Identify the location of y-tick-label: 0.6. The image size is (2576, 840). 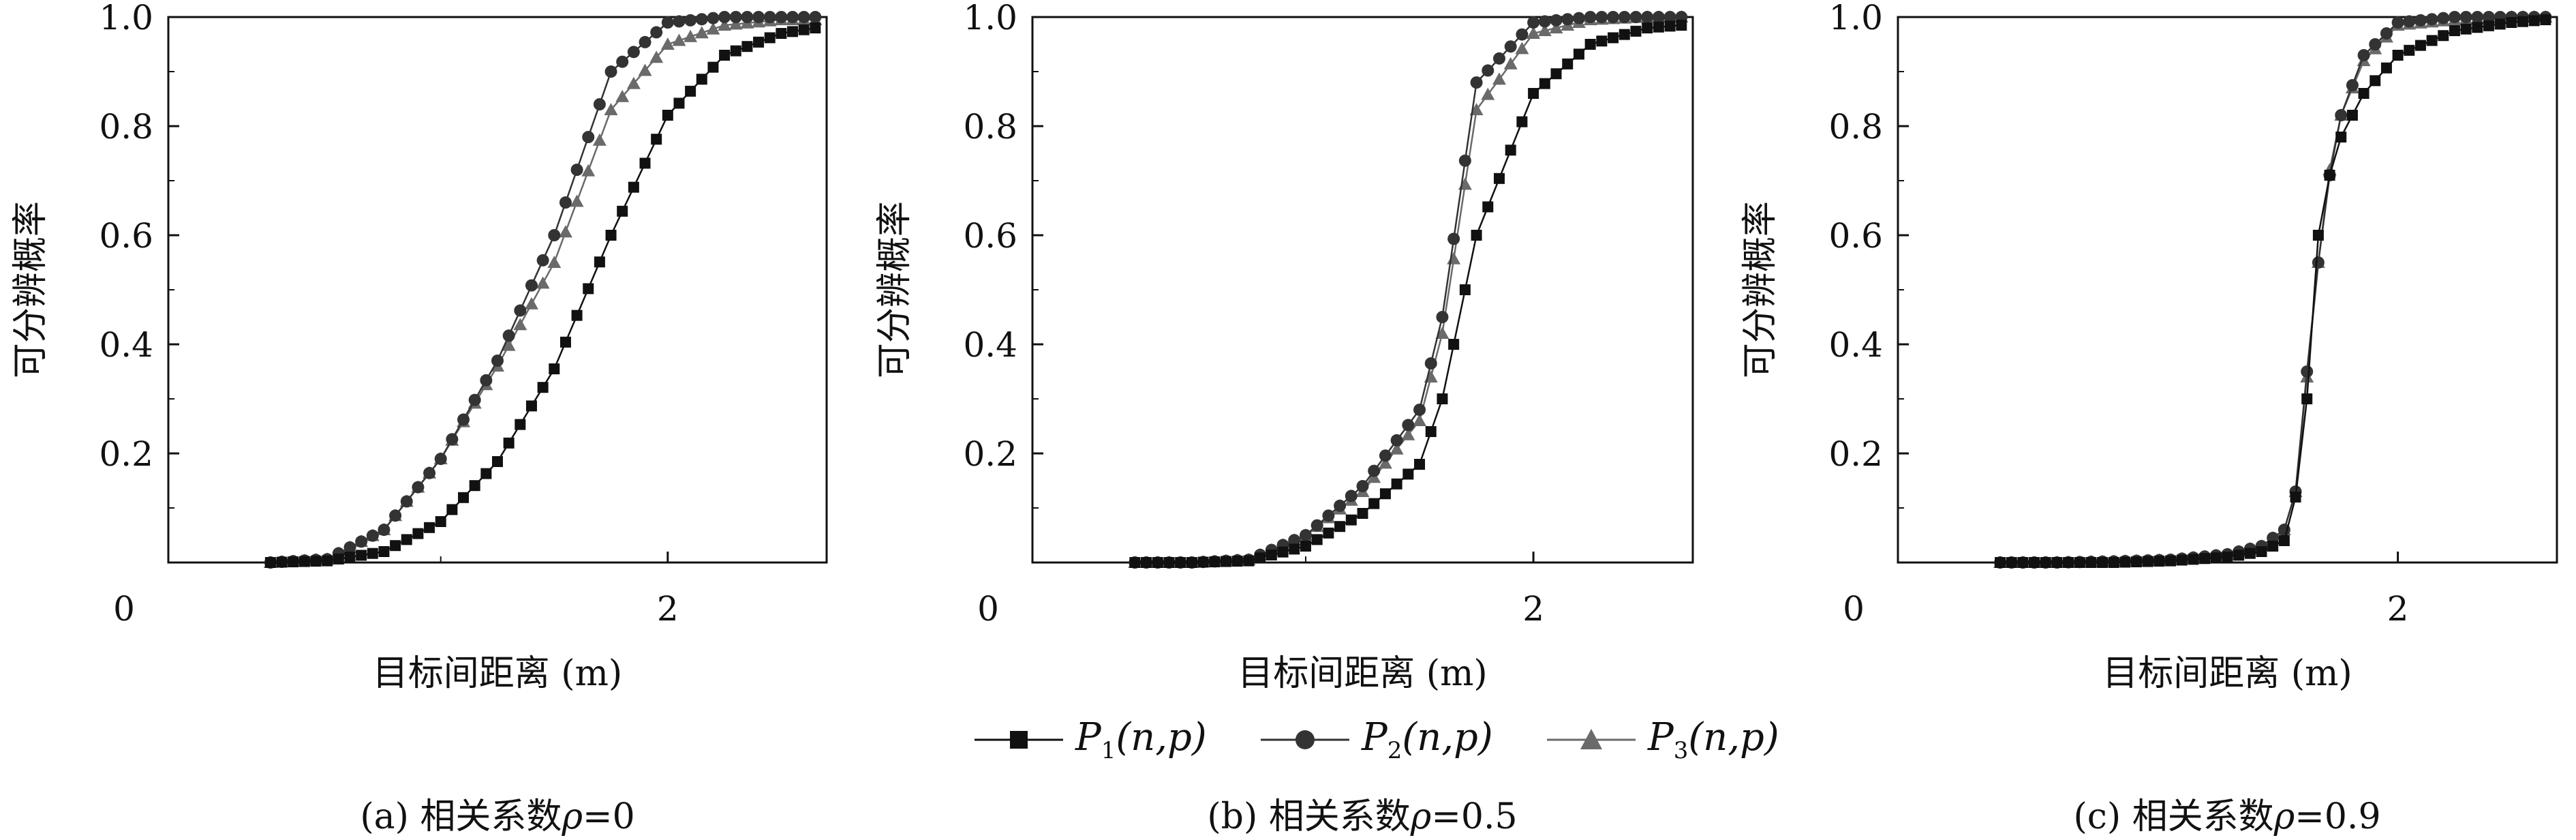
(990, 236).